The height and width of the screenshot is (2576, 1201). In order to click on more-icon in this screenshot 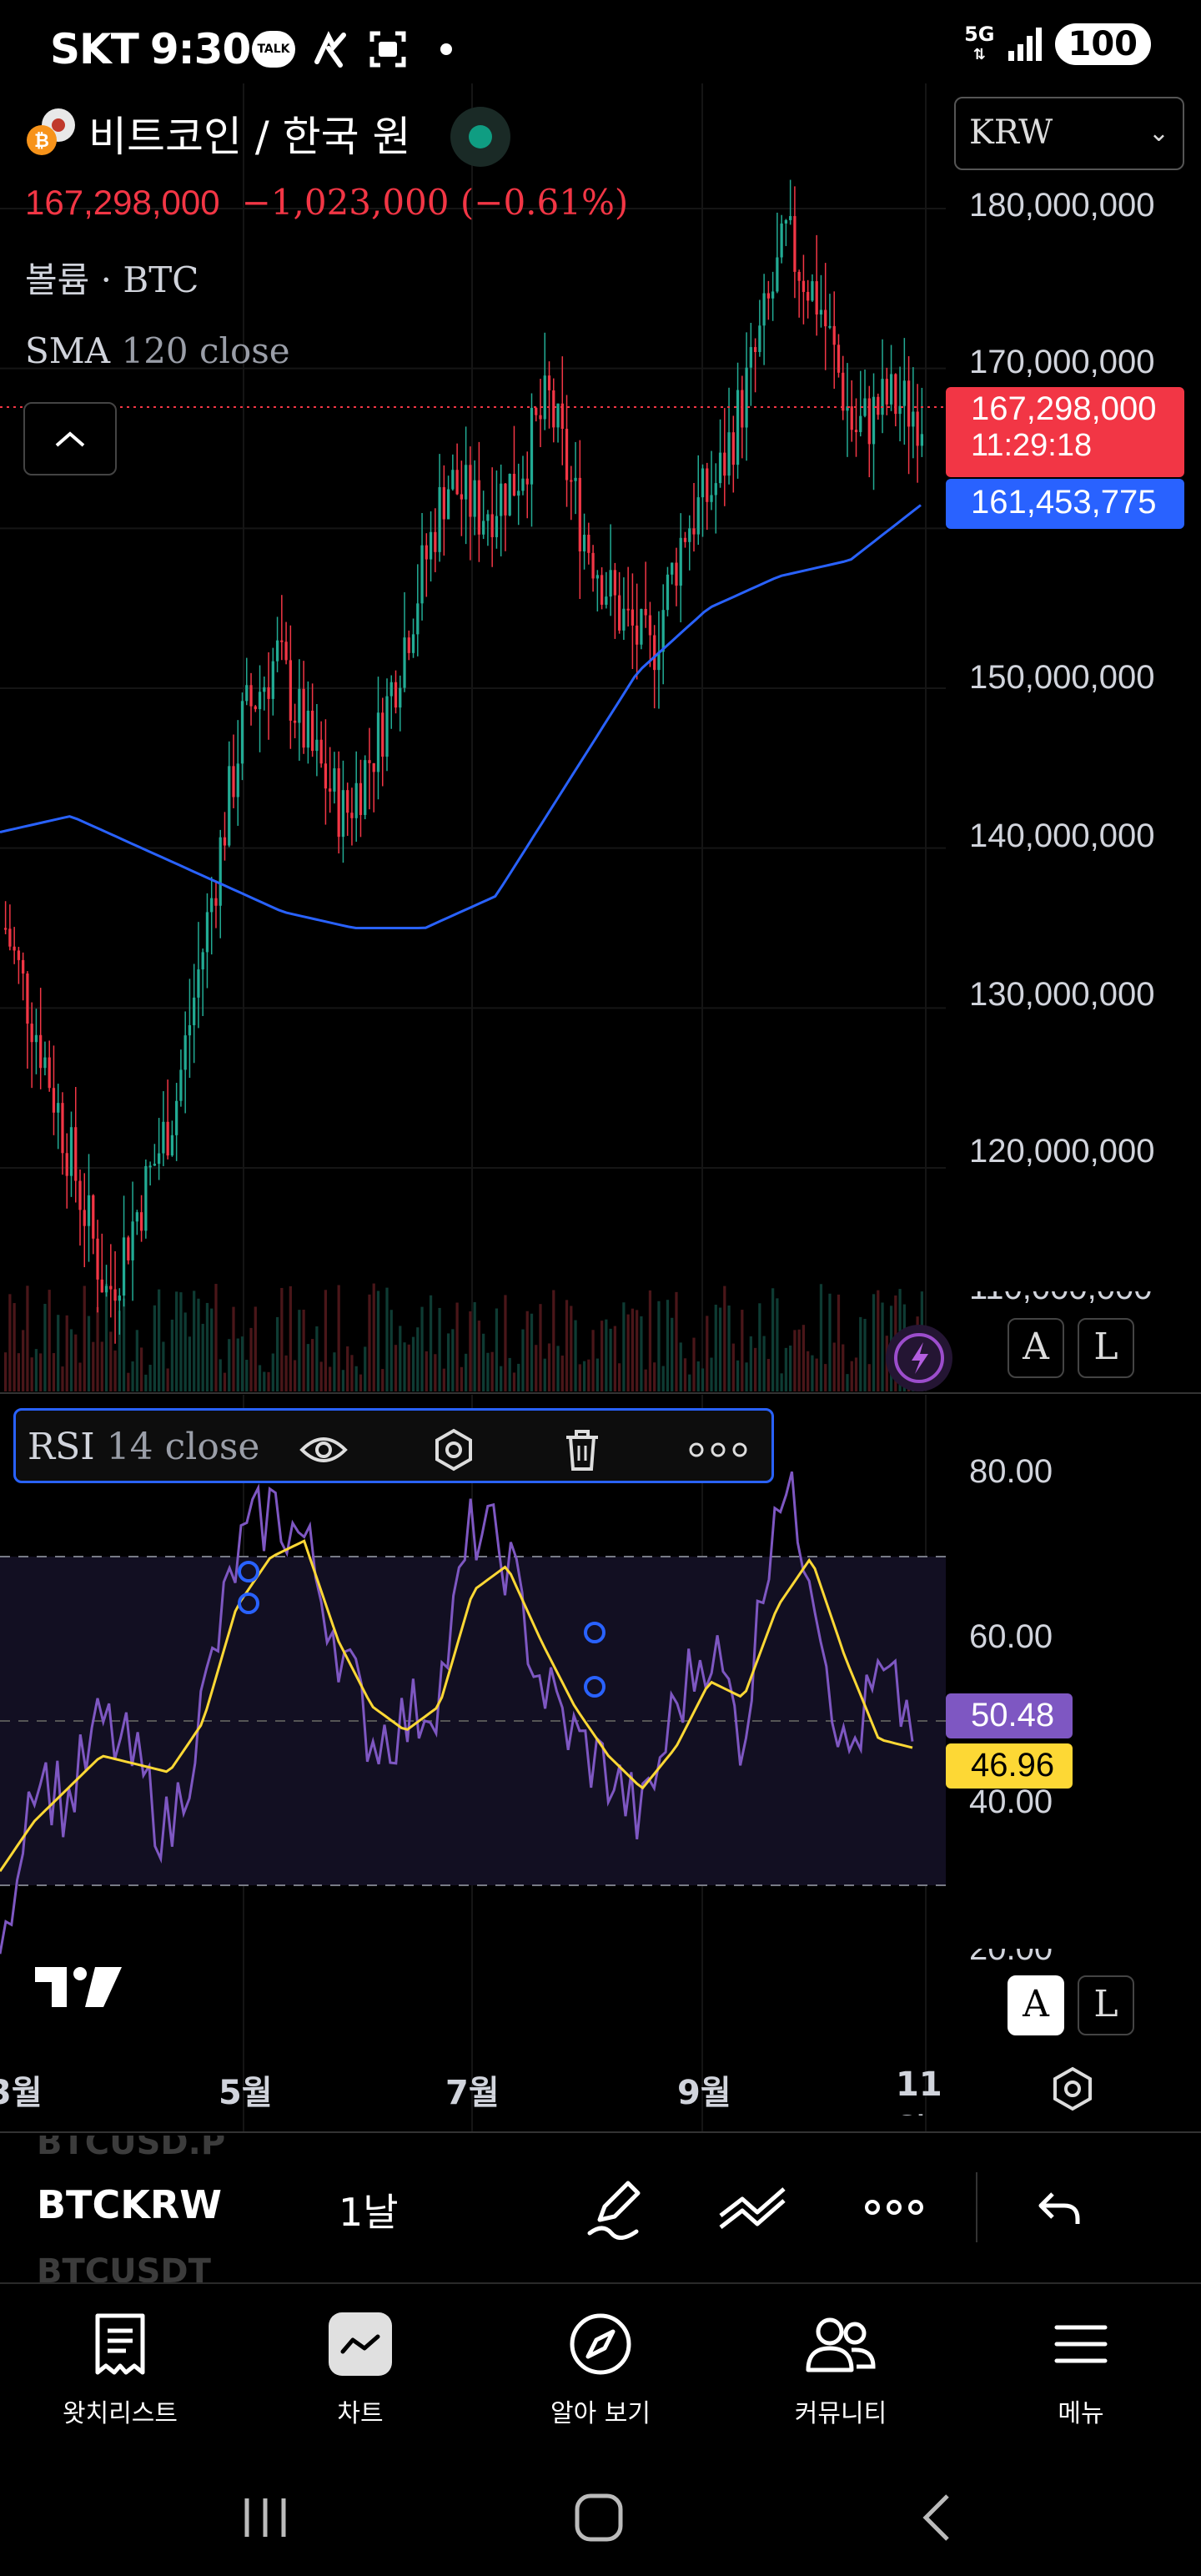, I will do `click(894, 2207)`.